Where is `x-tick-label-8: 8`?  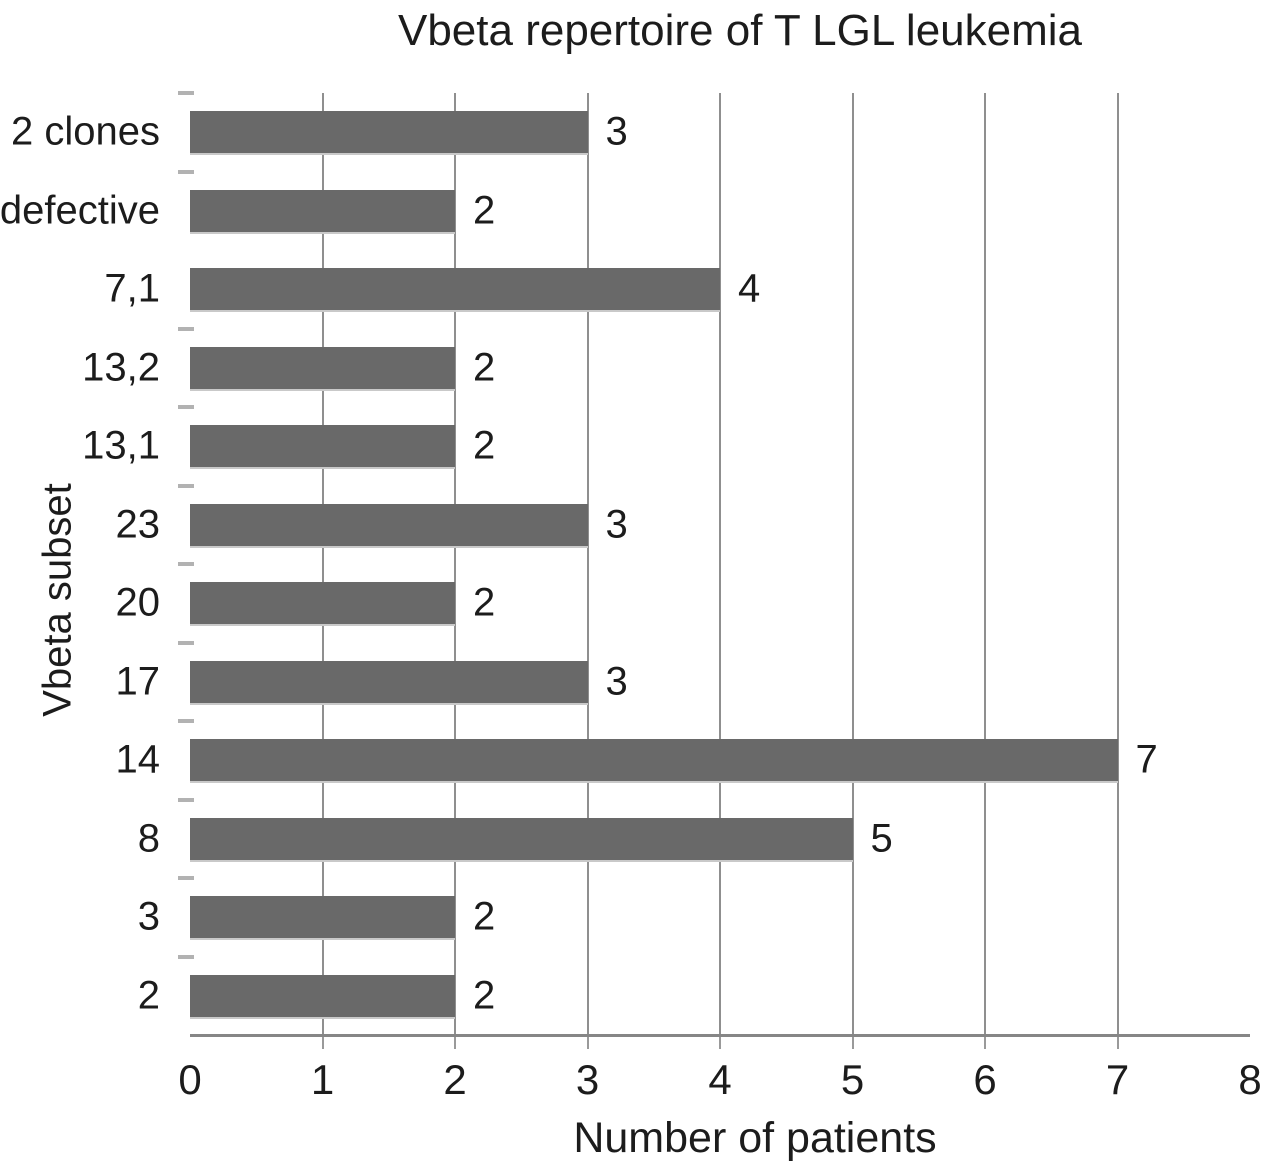
x-tick-label-8: 8 is located at coordinates (1250, 1079).